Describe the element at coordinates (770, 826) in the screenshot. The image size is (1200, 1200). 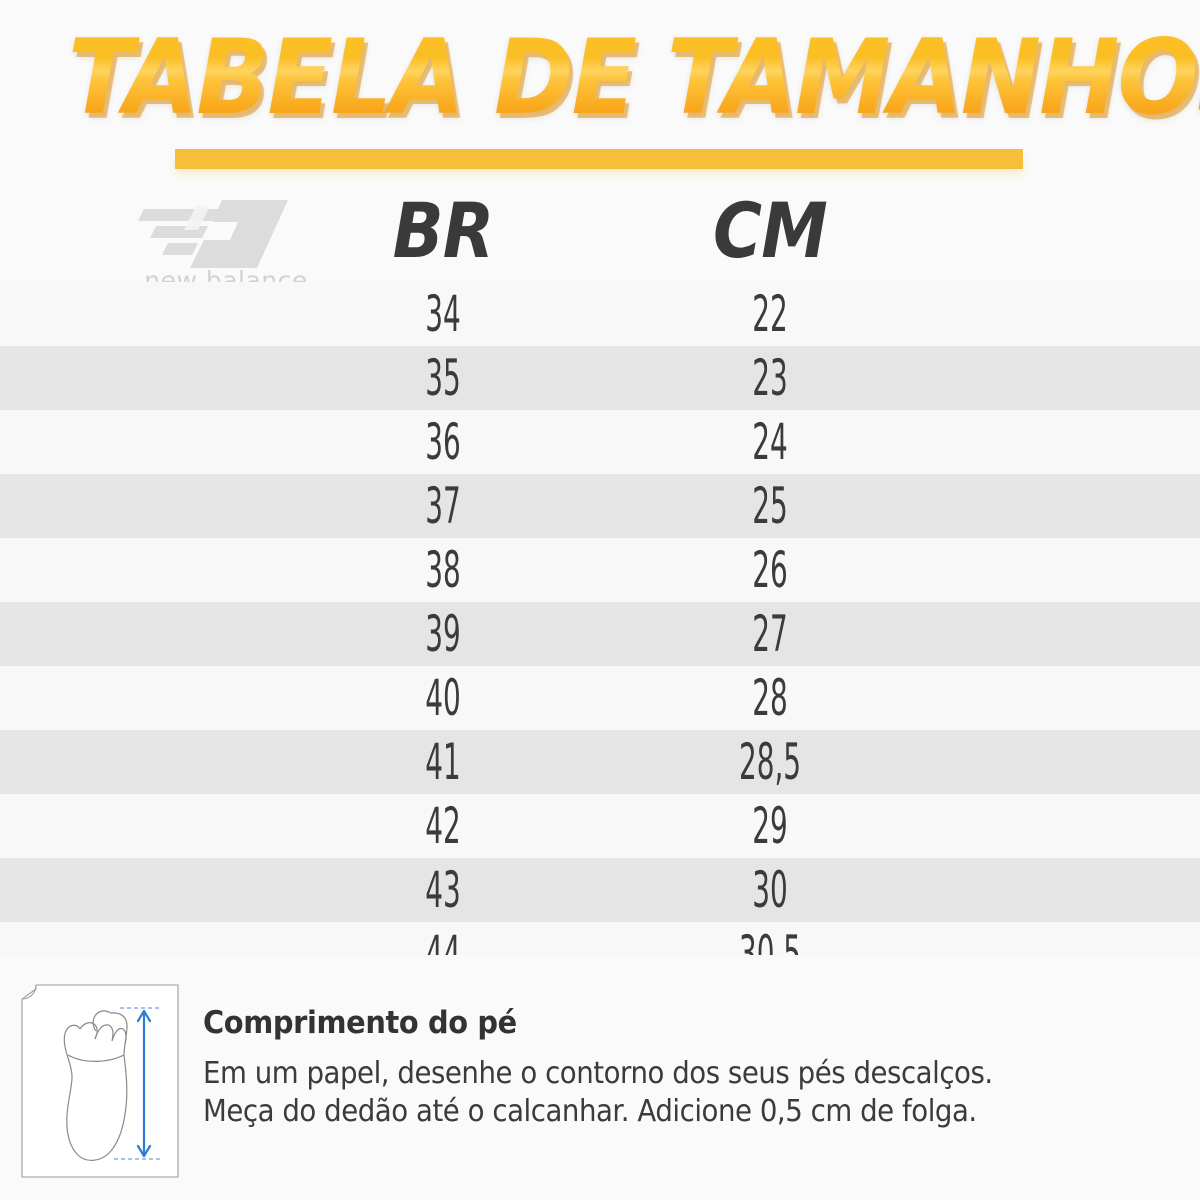
I see `cell-cm: 29` at that location.